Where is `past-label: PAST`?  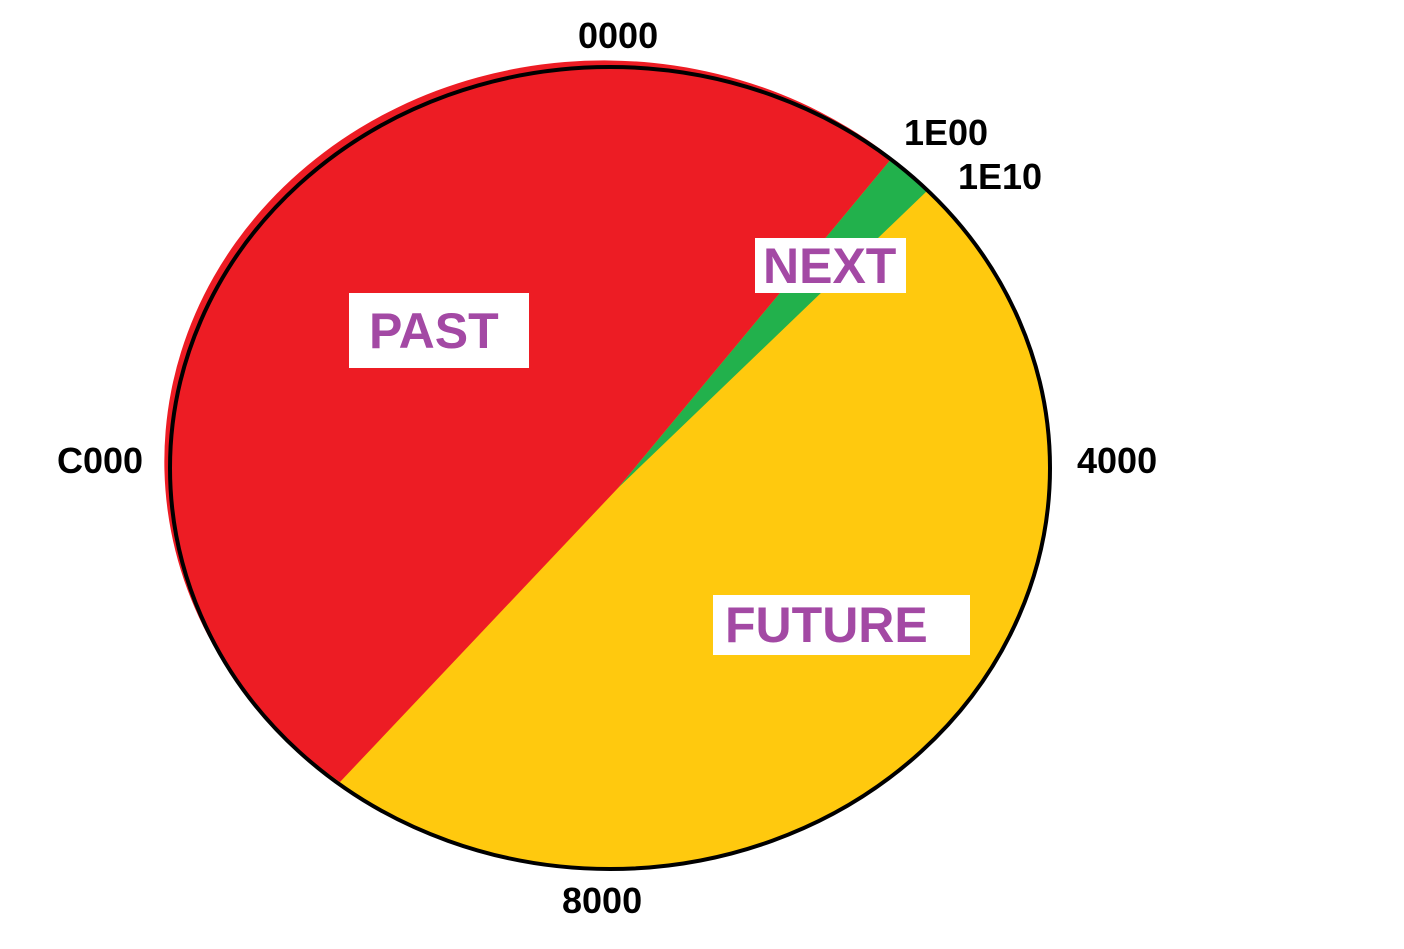 past-label: PAST is located at coordinates (439, 330).